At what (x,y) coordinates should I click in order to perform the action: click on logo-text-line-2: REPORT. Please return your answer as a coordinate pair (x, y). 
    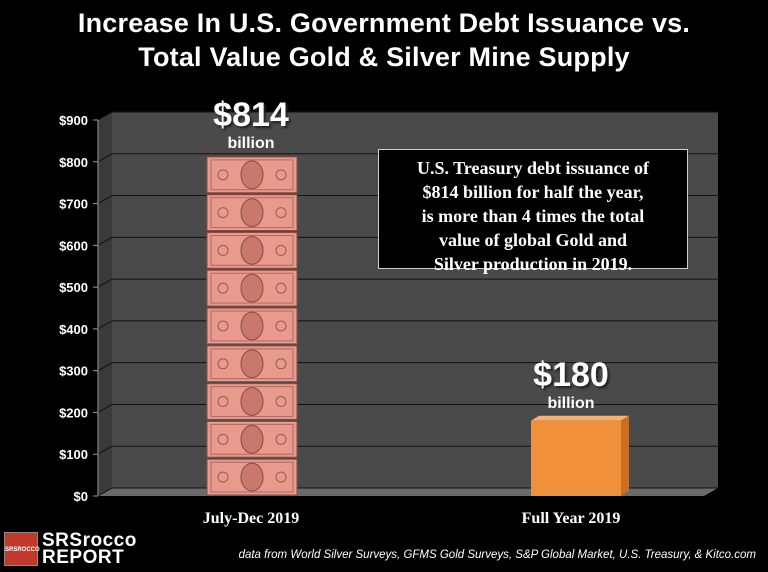
    Looking at the image, I should click on (83, 557).